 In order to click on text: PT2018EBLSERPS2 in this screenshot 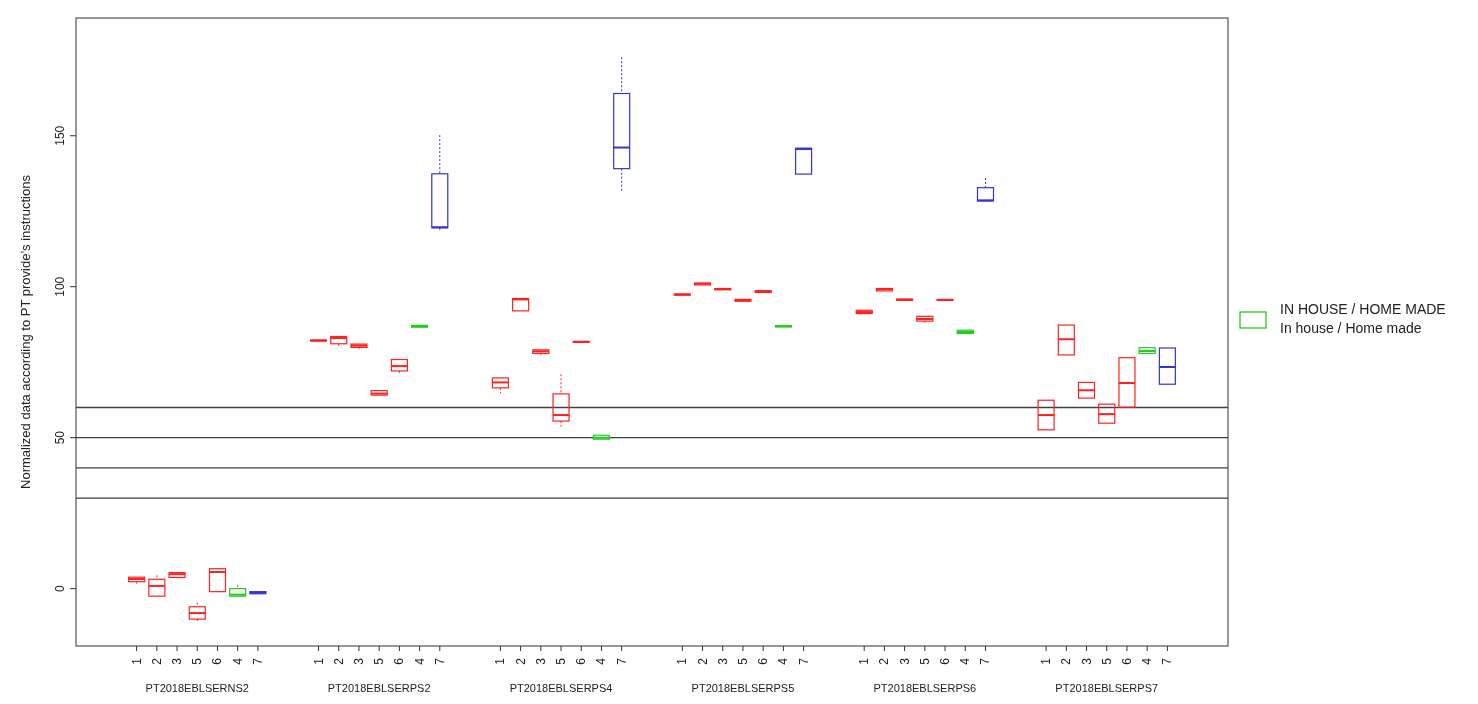, I will do `click(379, 688)`.